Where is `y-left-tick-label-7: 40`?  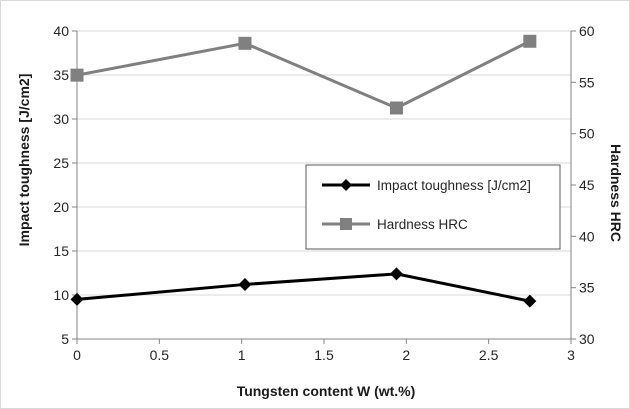
y-left-tick-label-7: 40 is located at coordinates (61, 31).